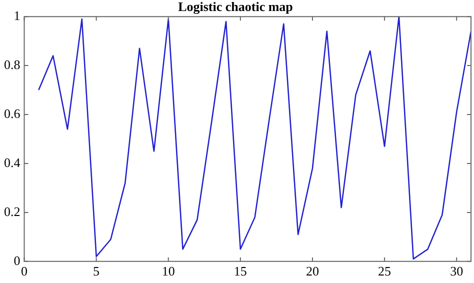  What do you see at coordinates (12, 64) in the screenshot?
I see `y-tick-label: 0.8` at bounding box center [12, 64].